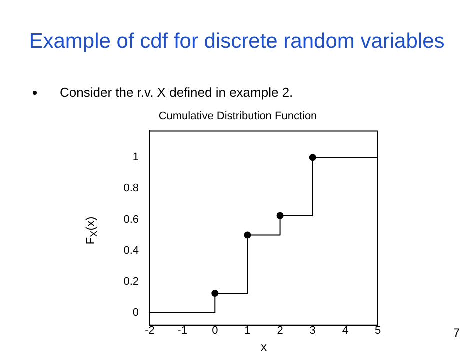  I want to click on y-tick-label: 0.4, so click(131, 250).